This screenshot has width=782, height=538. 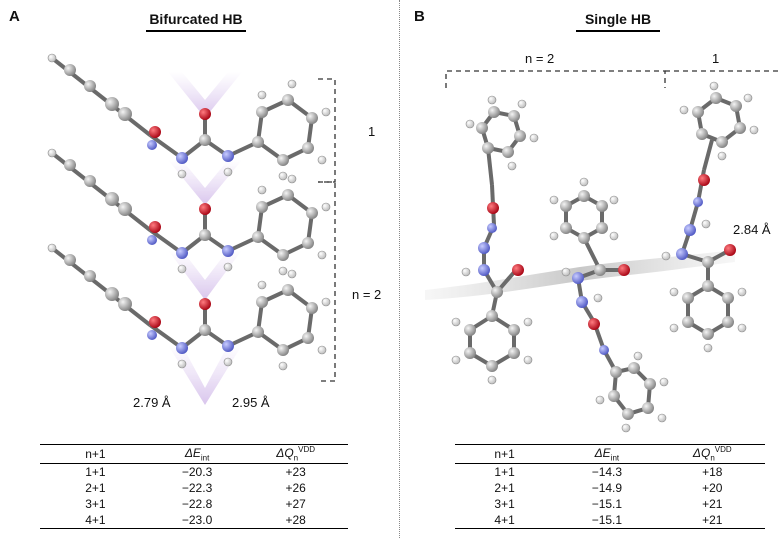 I want to click on urea-molecule-a, so click(x=189, y=117).